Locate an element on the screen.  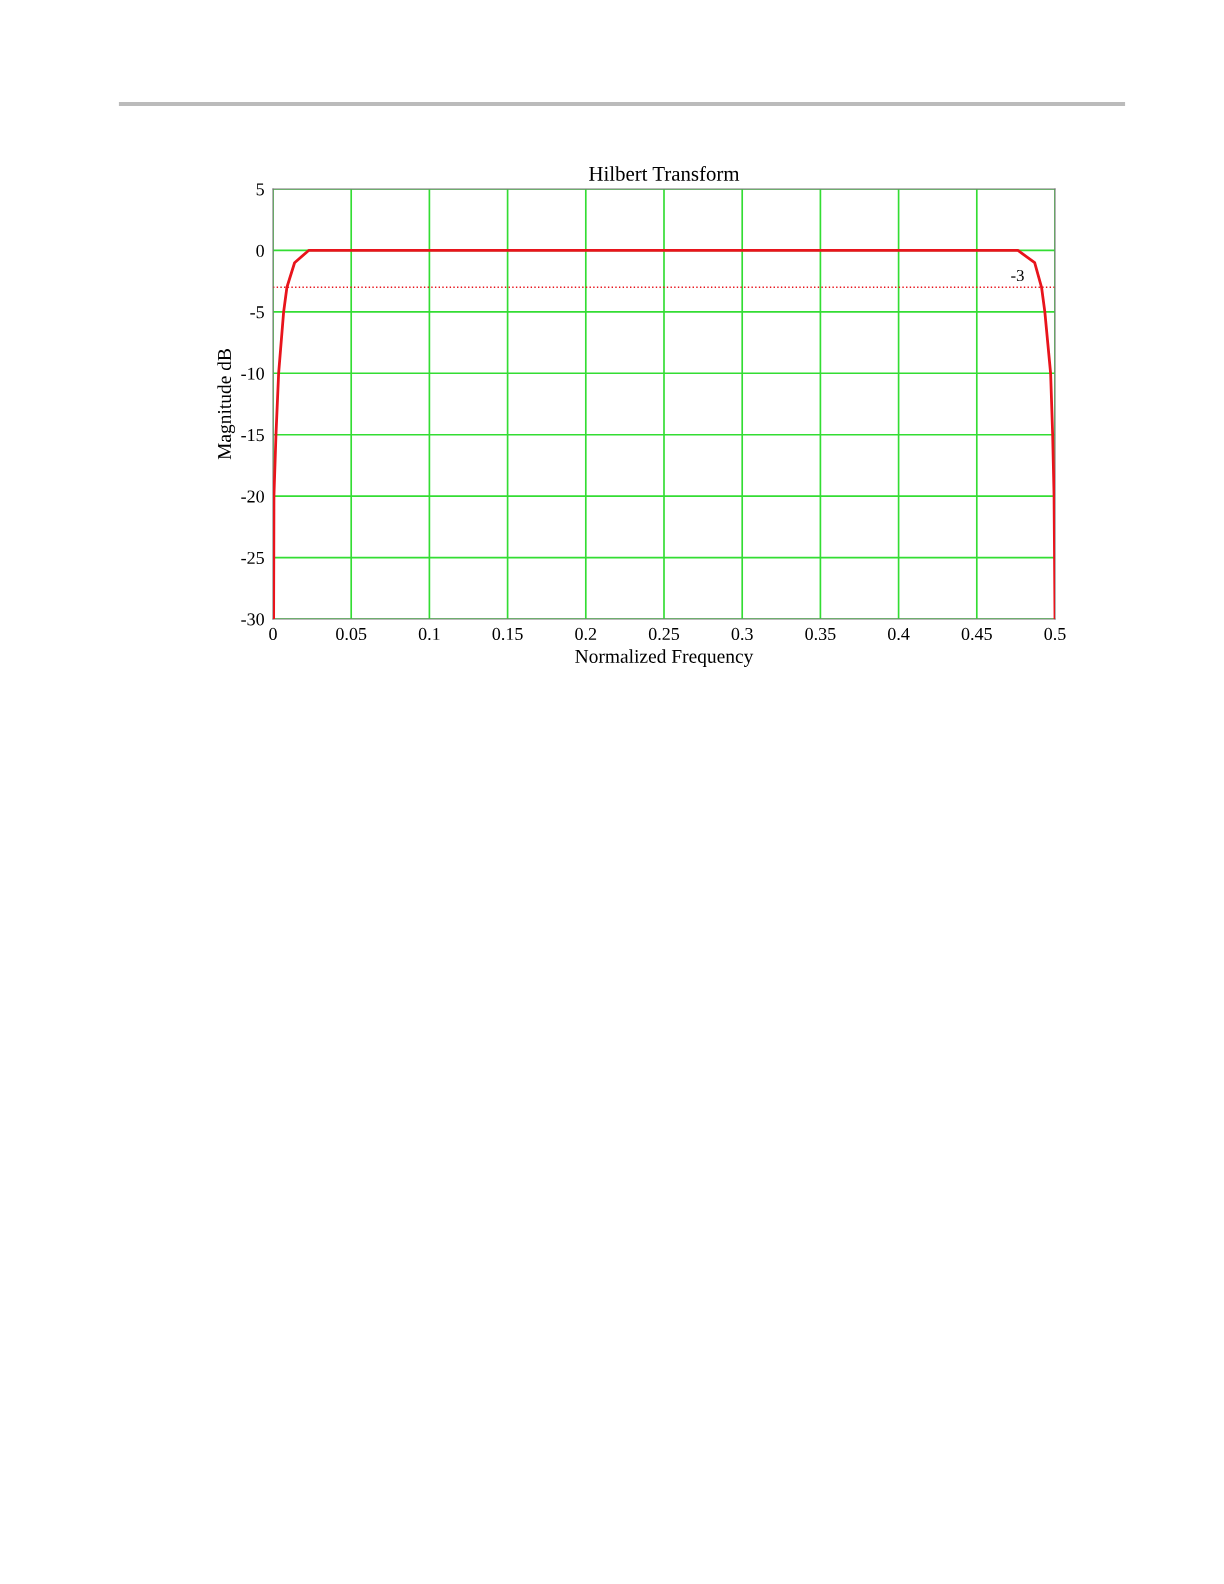
x-tick-label: 0.1 is located at coordinates (429, 634).